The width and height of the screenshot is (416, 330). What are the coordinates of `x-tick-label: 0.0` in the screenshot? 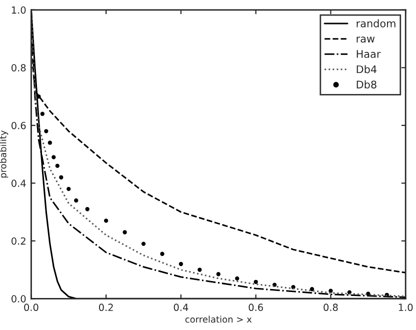 It's located at (31, 308).